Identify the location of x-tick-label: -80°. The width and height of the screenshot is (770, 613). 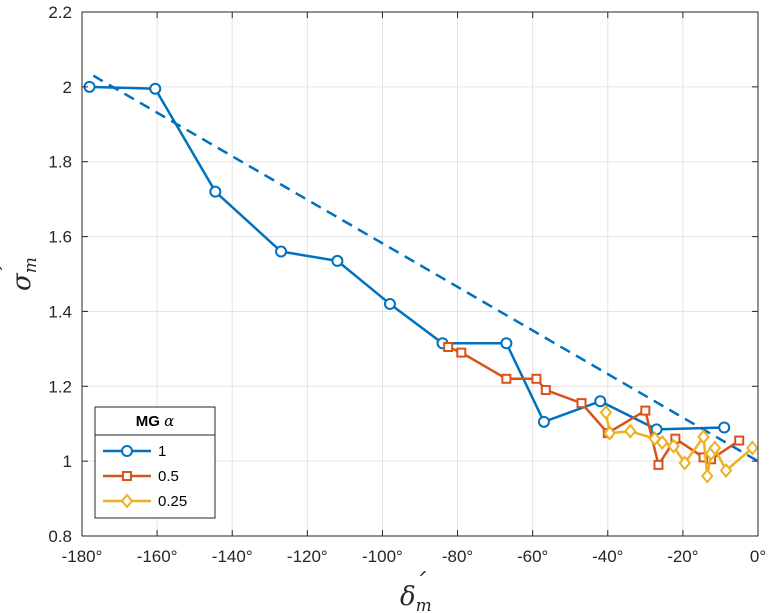
(457, 556).